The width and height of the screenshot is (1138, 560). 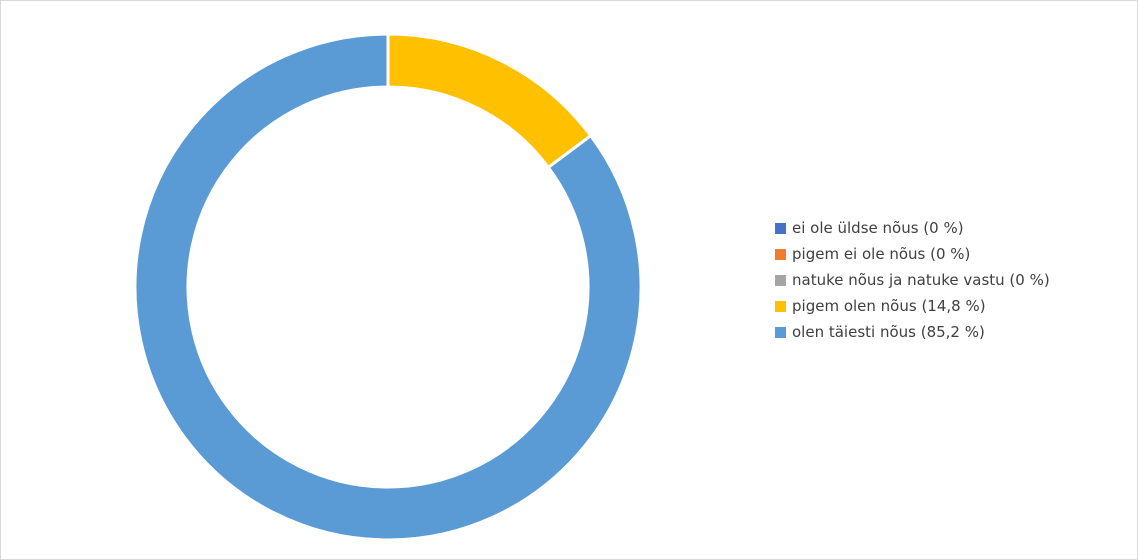 What do you see at coordinates (878, 228) in the screenshot?
I see `legend-label: ei ole üldse nõus (0 %)` at bounding box center [878, 228].